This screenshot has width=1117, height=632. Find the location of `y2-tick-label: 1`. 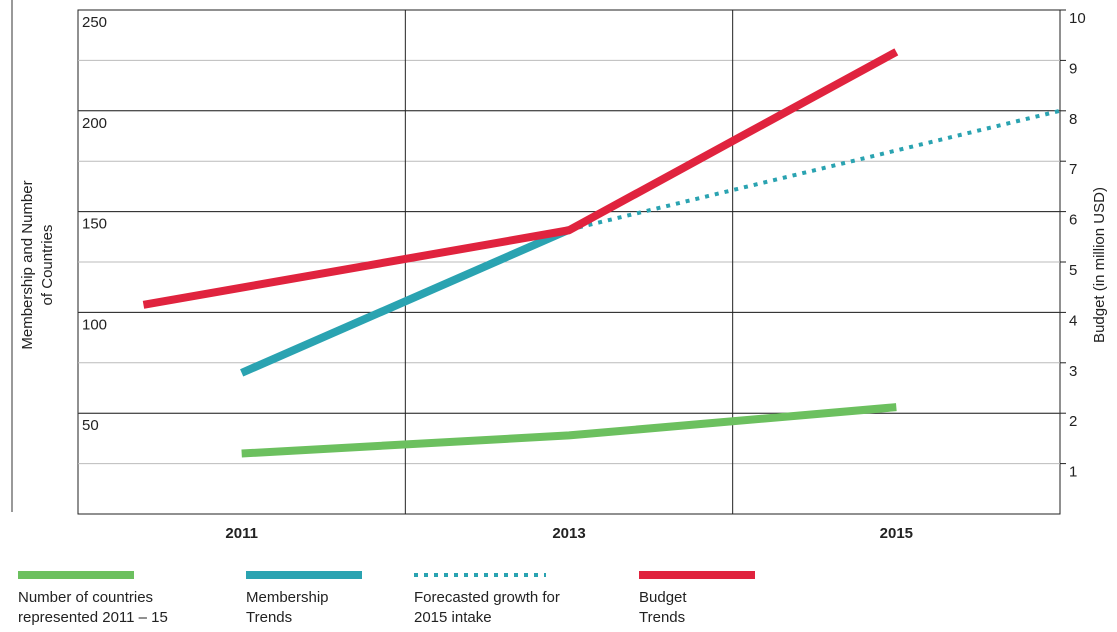

y2-tick-label: 1 is located at coordinates (1073, 472).